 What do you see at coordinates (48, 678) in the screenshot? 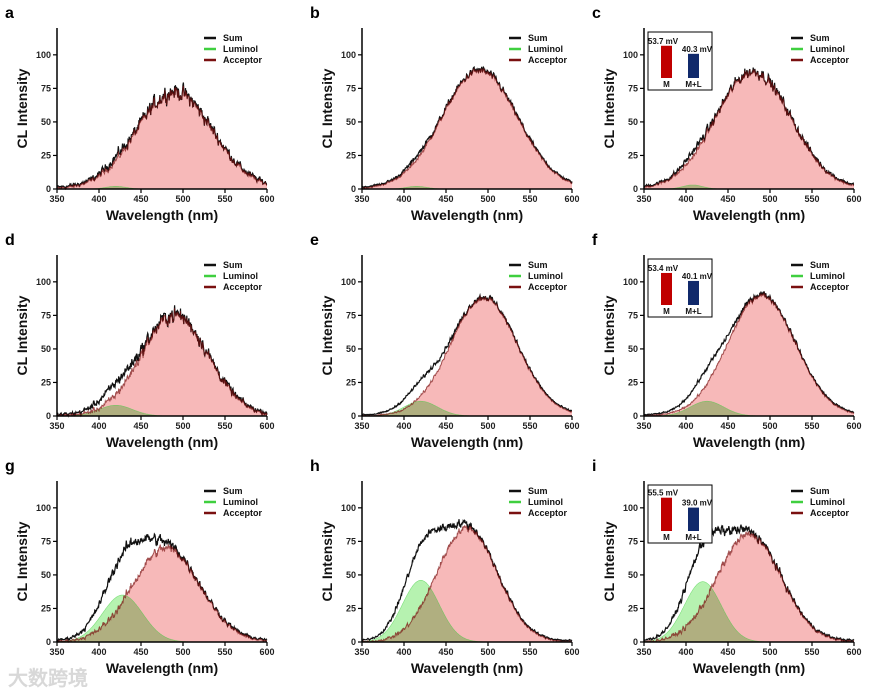
I see `watermark: 大数跨境` at bounding box center [48, 678].